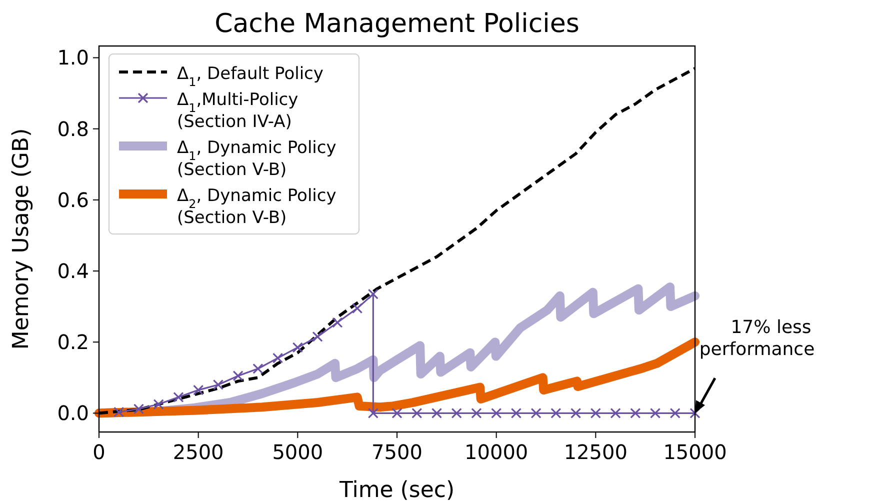 The width and height of the screenshot is (871, 502). Describe the element at coordinates (695, 452) in the screenshot. I see `x-tick-label: 15000` at that location.